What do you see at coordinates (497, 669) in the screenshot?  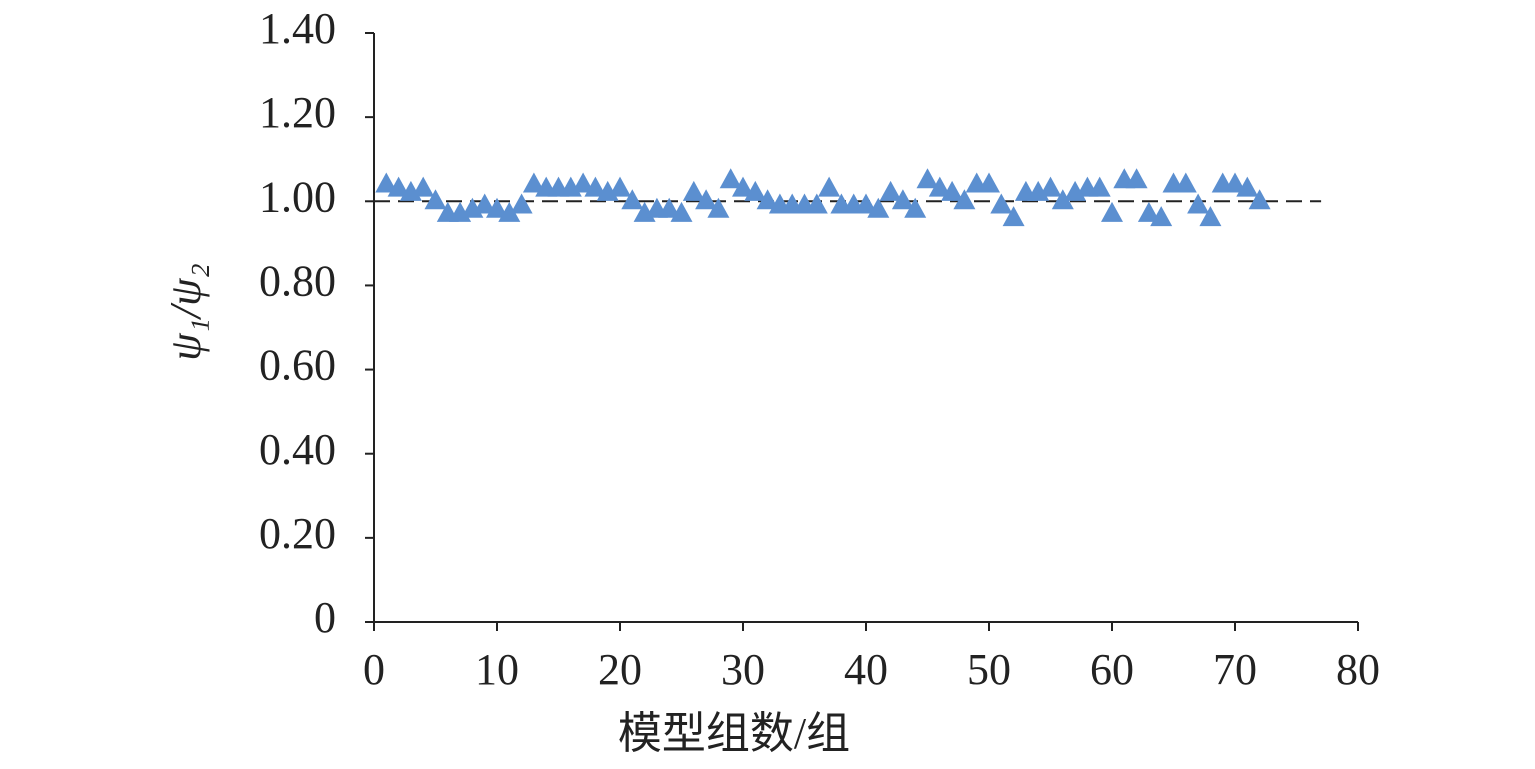 I see `x-tick-label: 10` at bounding box center [497, 669].